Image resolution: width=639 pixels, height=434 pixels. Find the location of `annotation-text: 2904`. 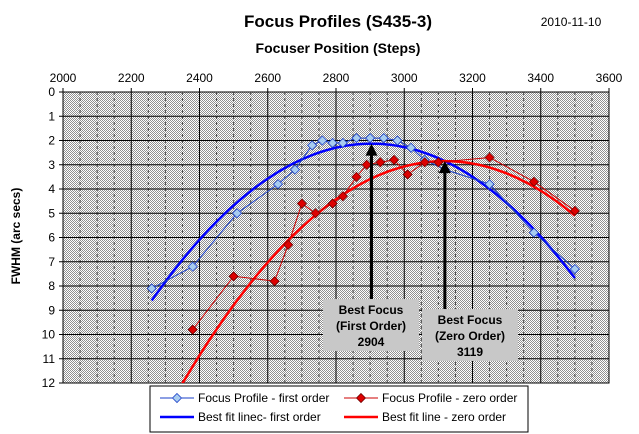

annotation-text: 2904 is located at coordinates (371, 342).